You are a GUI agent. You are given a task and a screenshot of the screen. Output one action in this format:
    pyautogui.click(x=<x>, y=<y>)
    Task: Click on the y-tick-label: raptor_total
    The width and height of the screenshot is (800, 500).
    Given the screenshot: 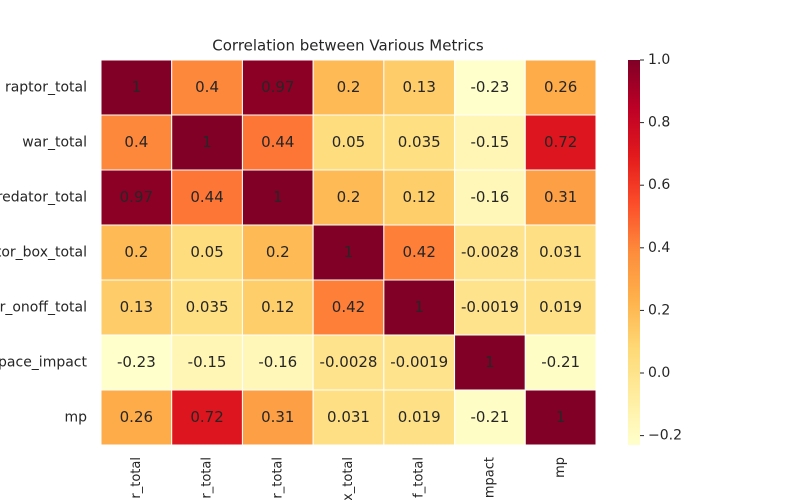 What is the action you would take?
    pyautogui.click(x=46, y=88)
    